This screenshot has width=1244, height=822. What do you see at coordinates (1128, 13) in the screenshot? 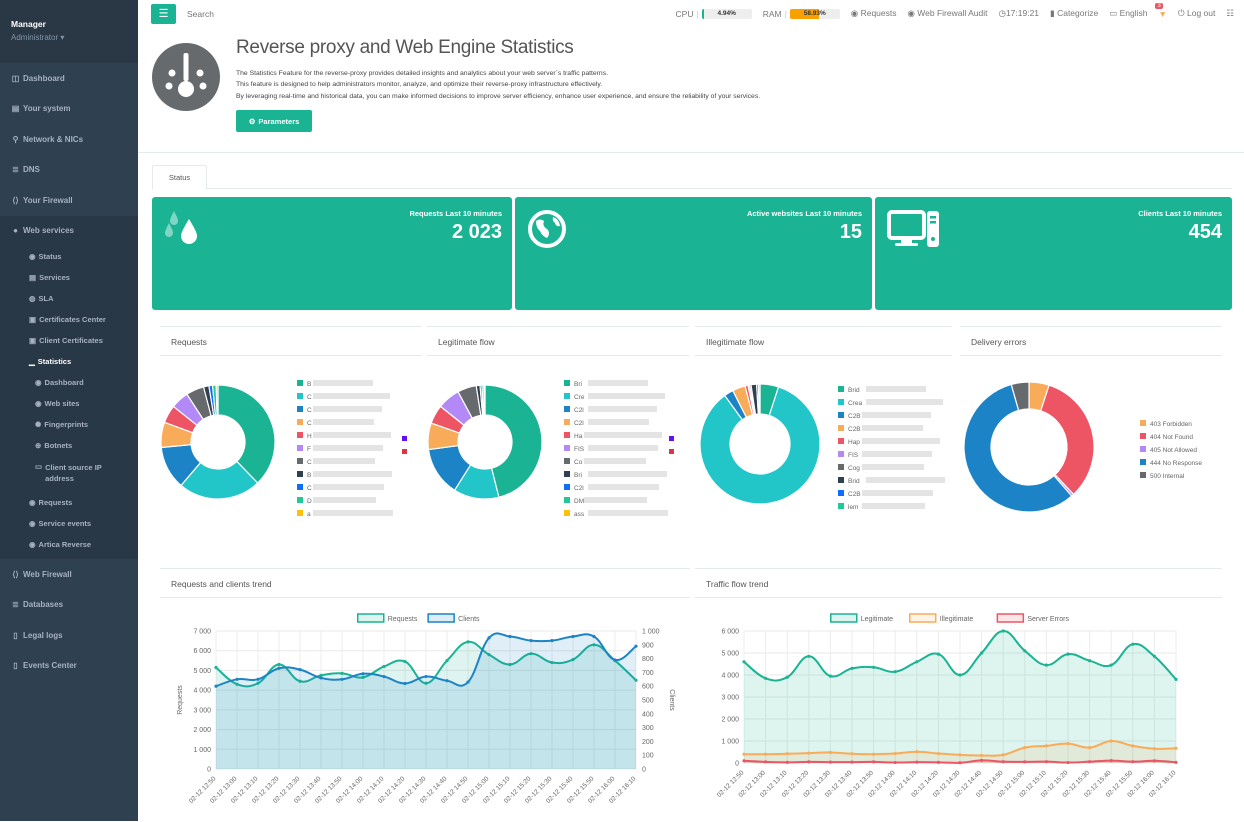
I see `language-selector: ▭ English` at bounding box center [1128, 13].